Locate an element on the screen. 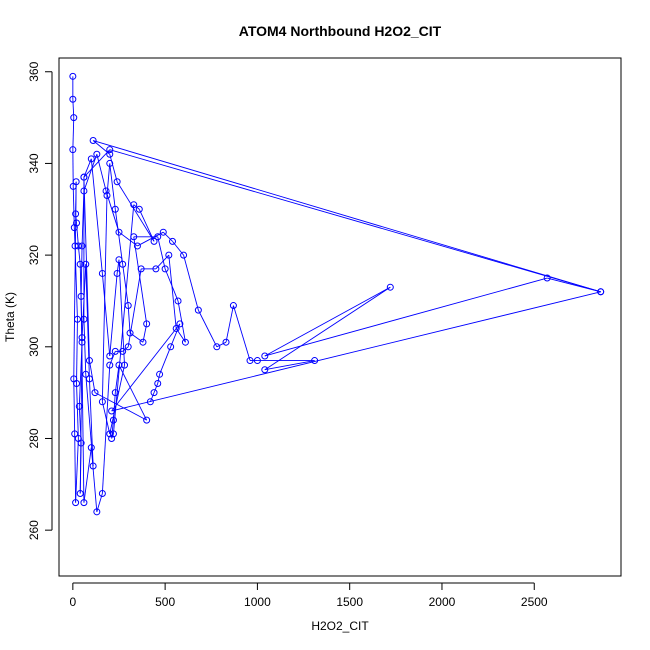 The image size is (650, 650). y-axis: 260 280 300 320 340 360 is located at coordinates (40, 300).